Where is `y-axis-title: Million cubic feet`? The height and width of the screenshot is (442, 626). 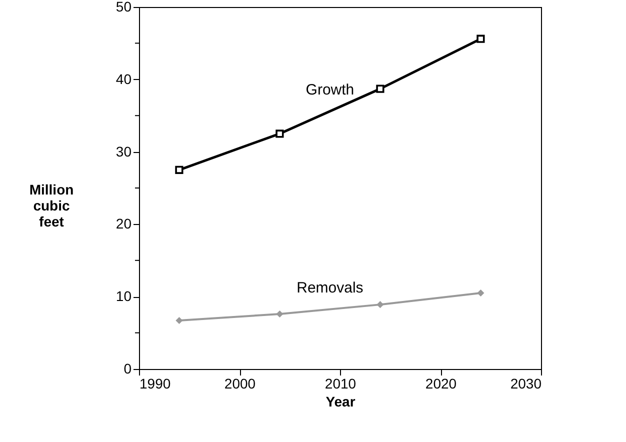
y-axis-title: Million cubic feet is located at coordinates (51, 206).